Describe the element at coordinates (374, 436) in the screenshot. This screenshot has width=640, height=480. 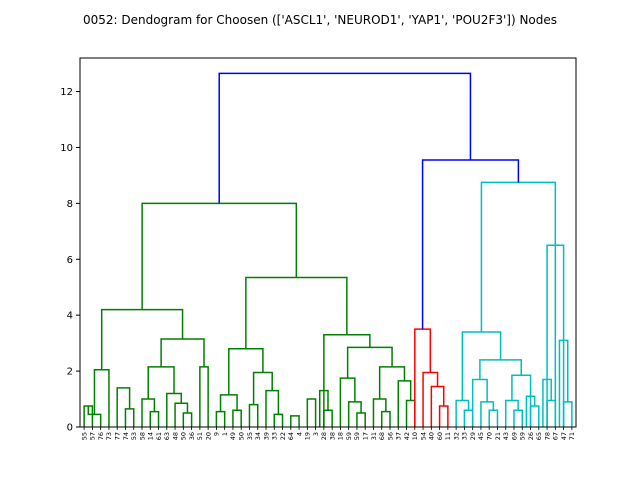
I see `leaf-label: 31` at that location.